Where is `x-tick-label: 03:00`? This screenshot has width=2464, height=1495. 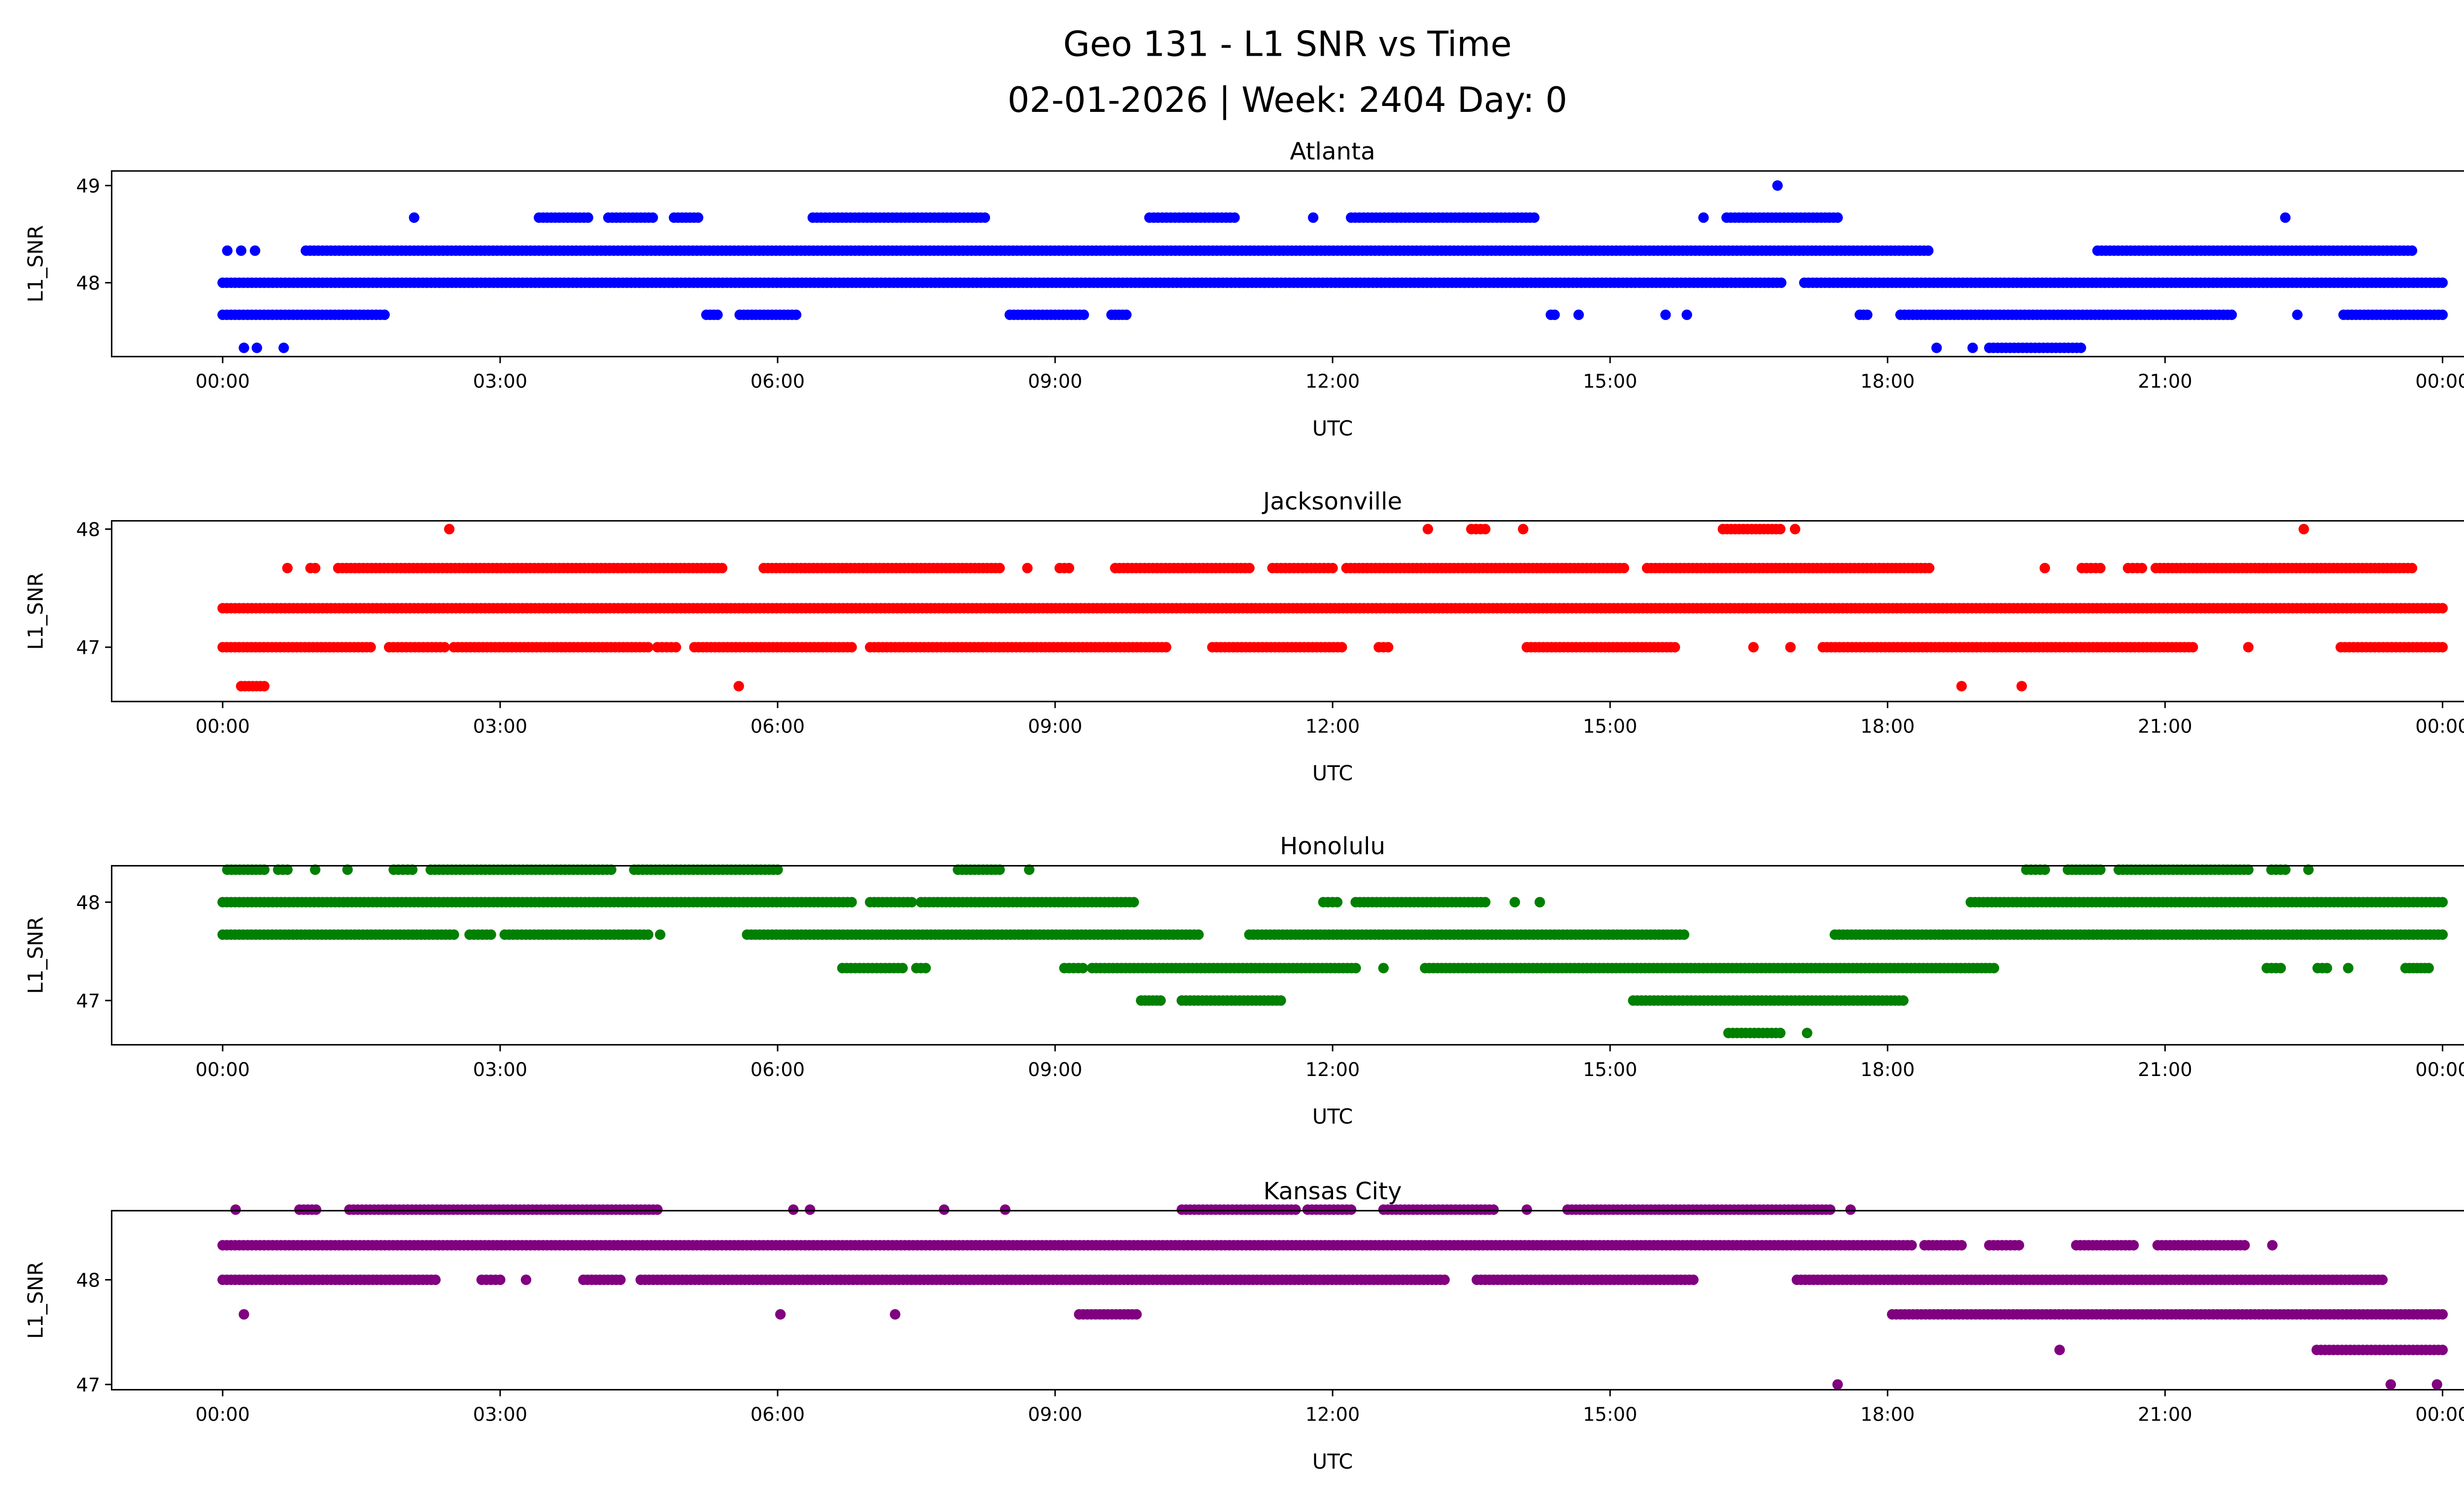
x-tick-label: 03:00 is located at coordinates (500, 727).